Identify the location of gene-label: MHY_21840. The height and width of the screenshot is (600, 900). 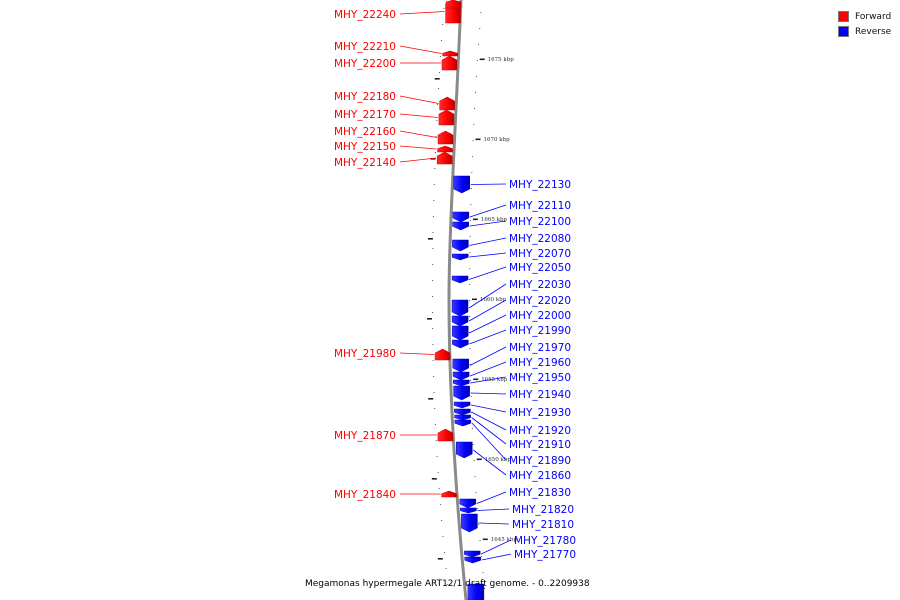
(365, 495).